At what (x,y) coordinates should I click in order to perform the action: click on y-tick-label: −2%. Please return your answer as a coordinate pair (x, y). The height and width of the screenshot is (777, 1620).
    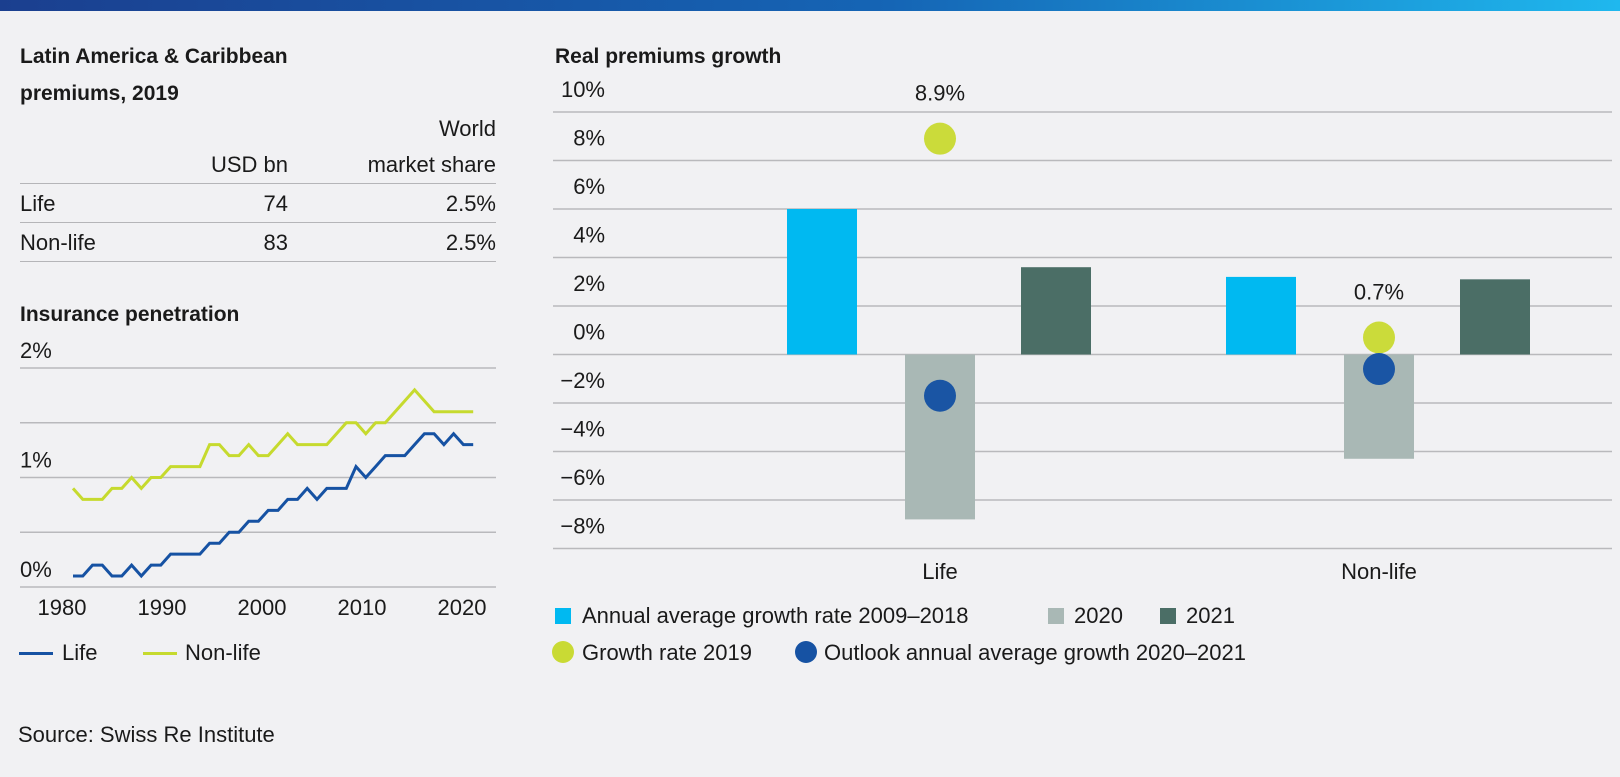
    Looking at the image, I should click on (582, 380).